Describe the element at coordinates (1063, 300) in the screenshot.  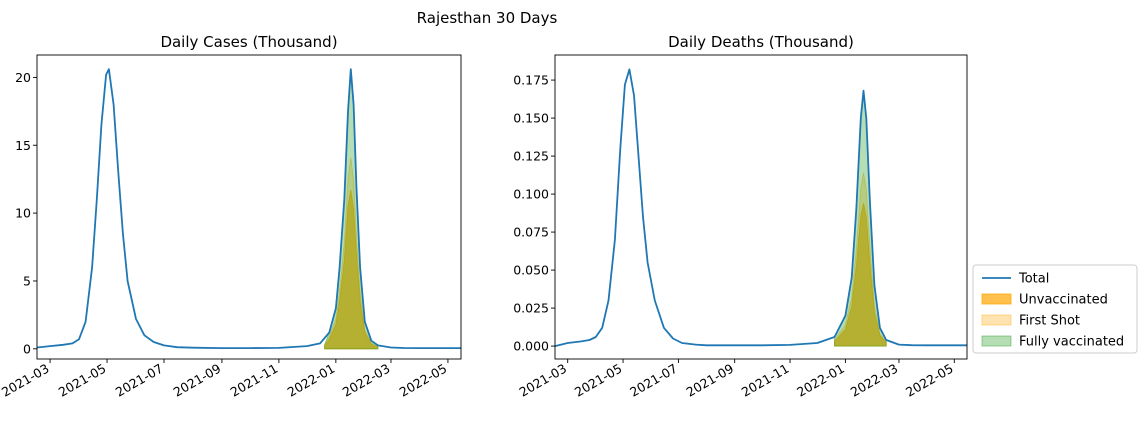
I see `legend-label-unvaccinated: Unvaccinated` at that location.